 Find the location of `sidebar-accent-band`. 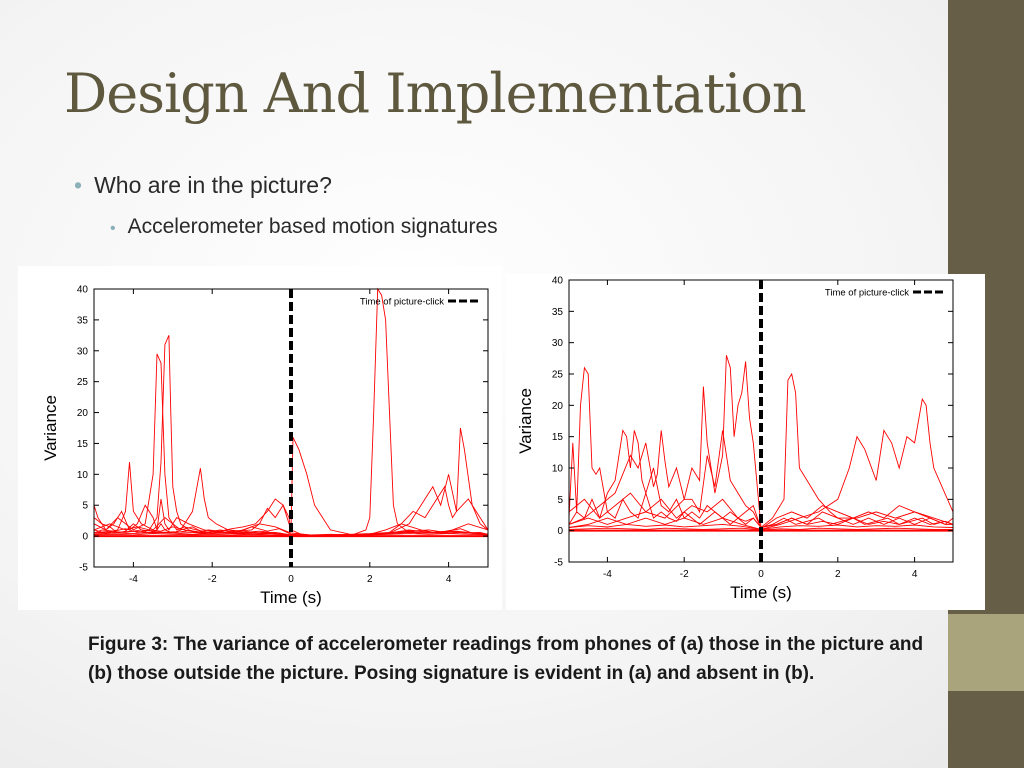

sidebar-accent-band is located at coordinates (986, 652).